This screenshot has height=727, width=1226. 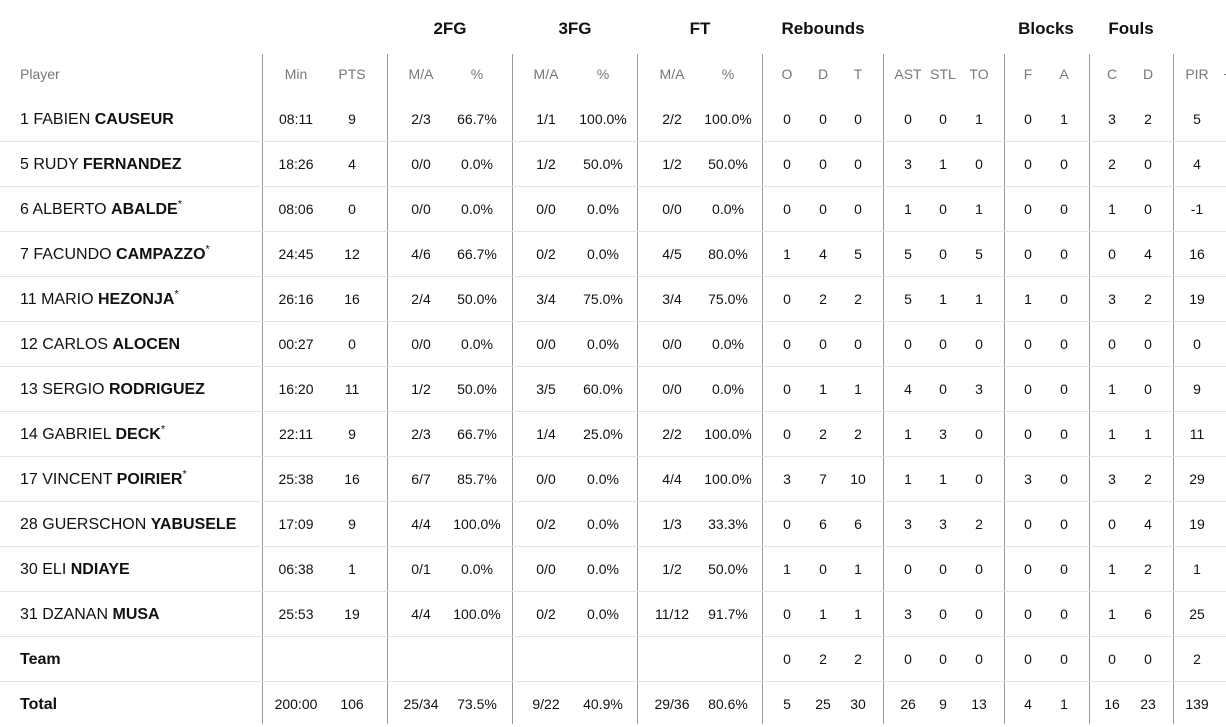 What do you see at coordinates (421, 704) in the screenshot?
I see `cell-fg2-ma: 25/34` at bounding box center [421, 704].